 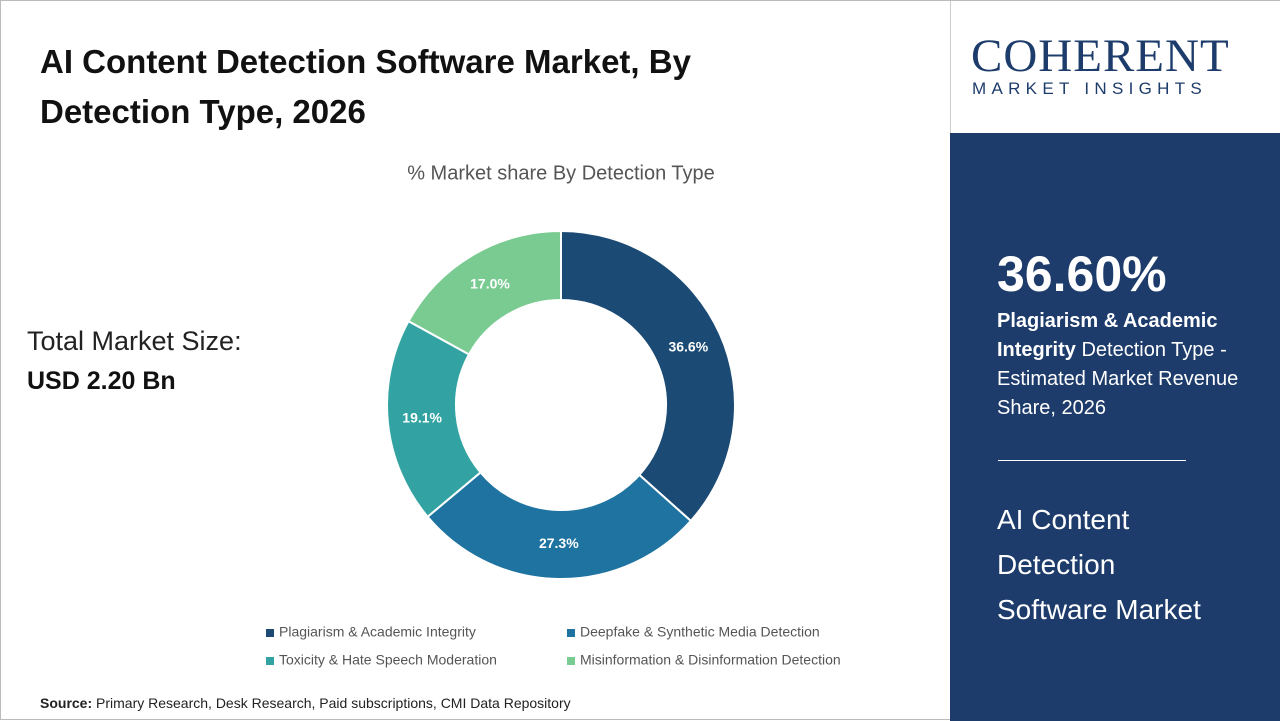 I want to click on data-label: 36.6%, so click(x=688, y=347).